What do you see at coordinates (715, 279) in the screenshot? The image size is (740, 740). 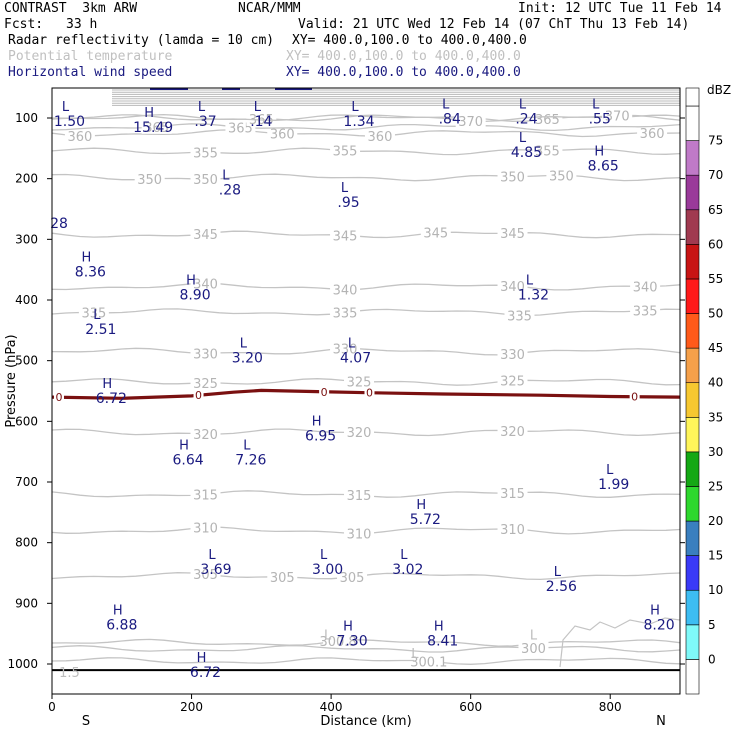 I see `colorbar-level-label: 55` at bounding box center [715, 279].